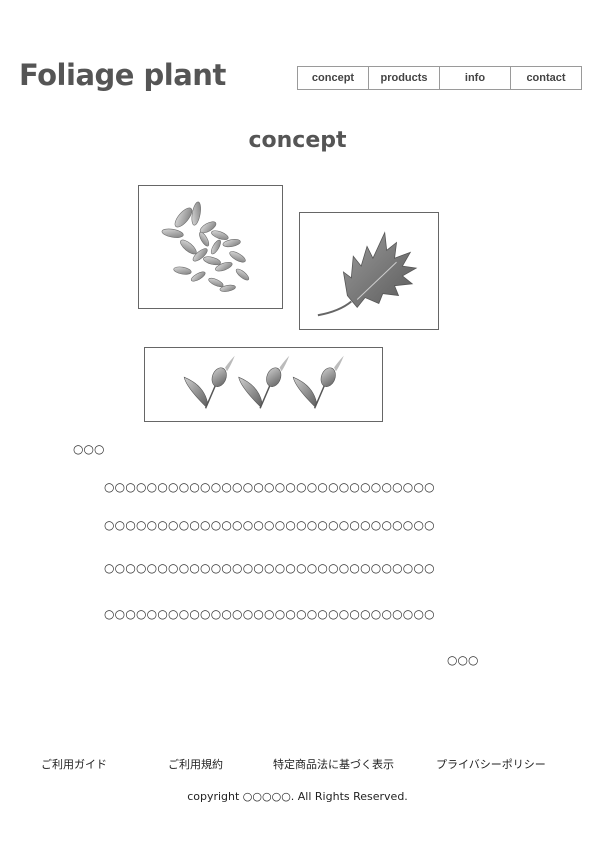 The image size is (595, 842). Describe the element at coordinates (463, 660) in the screenshot. I see `signature: ○○○` at that location.